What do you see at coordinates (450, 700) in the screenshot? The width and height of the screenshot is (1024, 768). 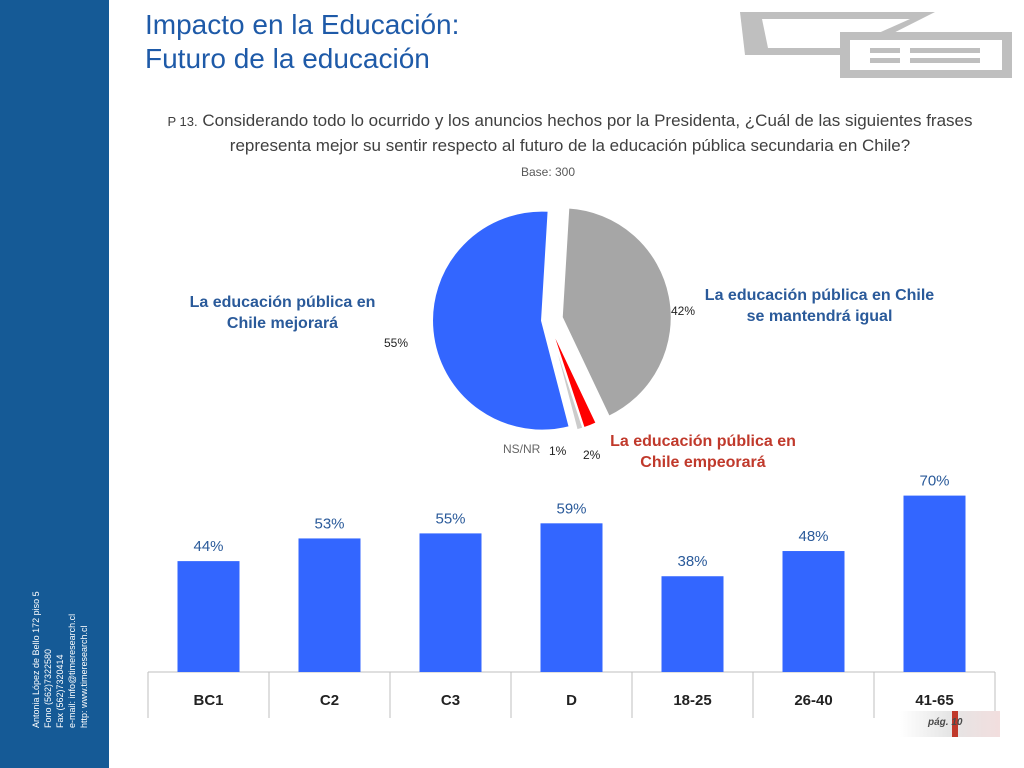 I see `x-tick-label: C3` at bounding box center [450, 700].